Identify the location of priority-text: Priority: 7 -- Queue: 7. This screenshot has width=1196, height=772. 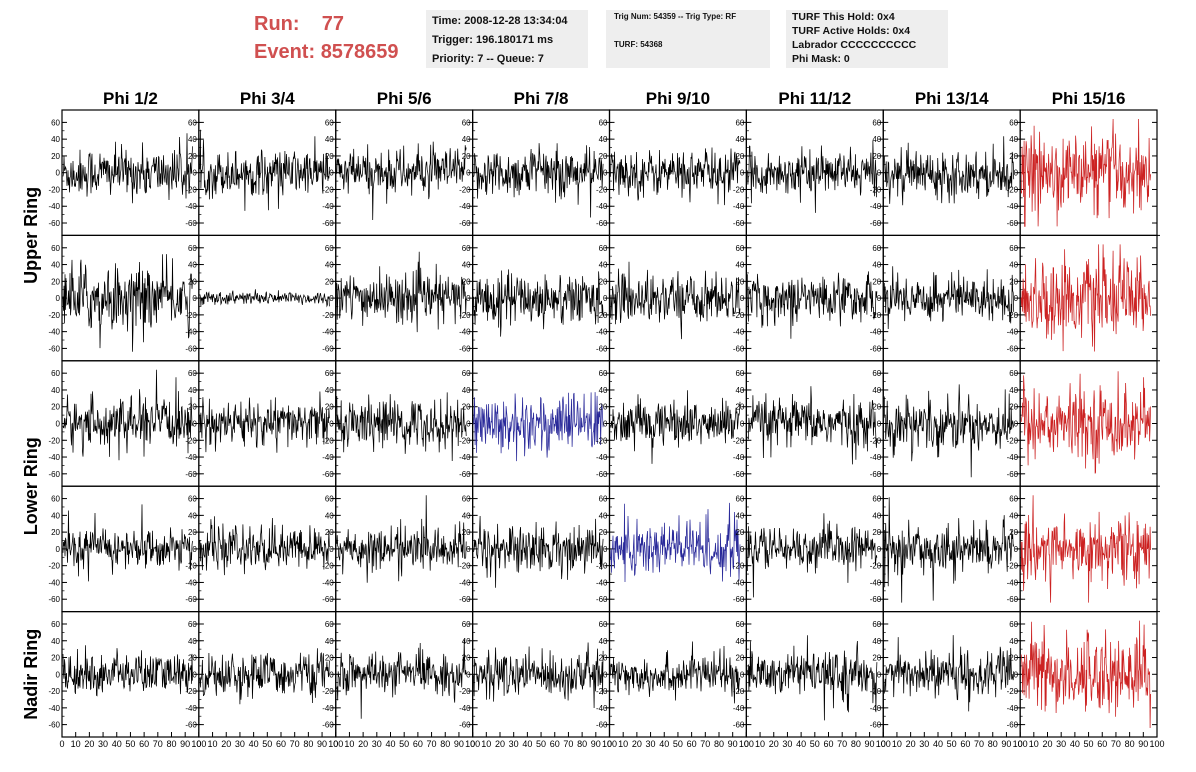
(488, 59).